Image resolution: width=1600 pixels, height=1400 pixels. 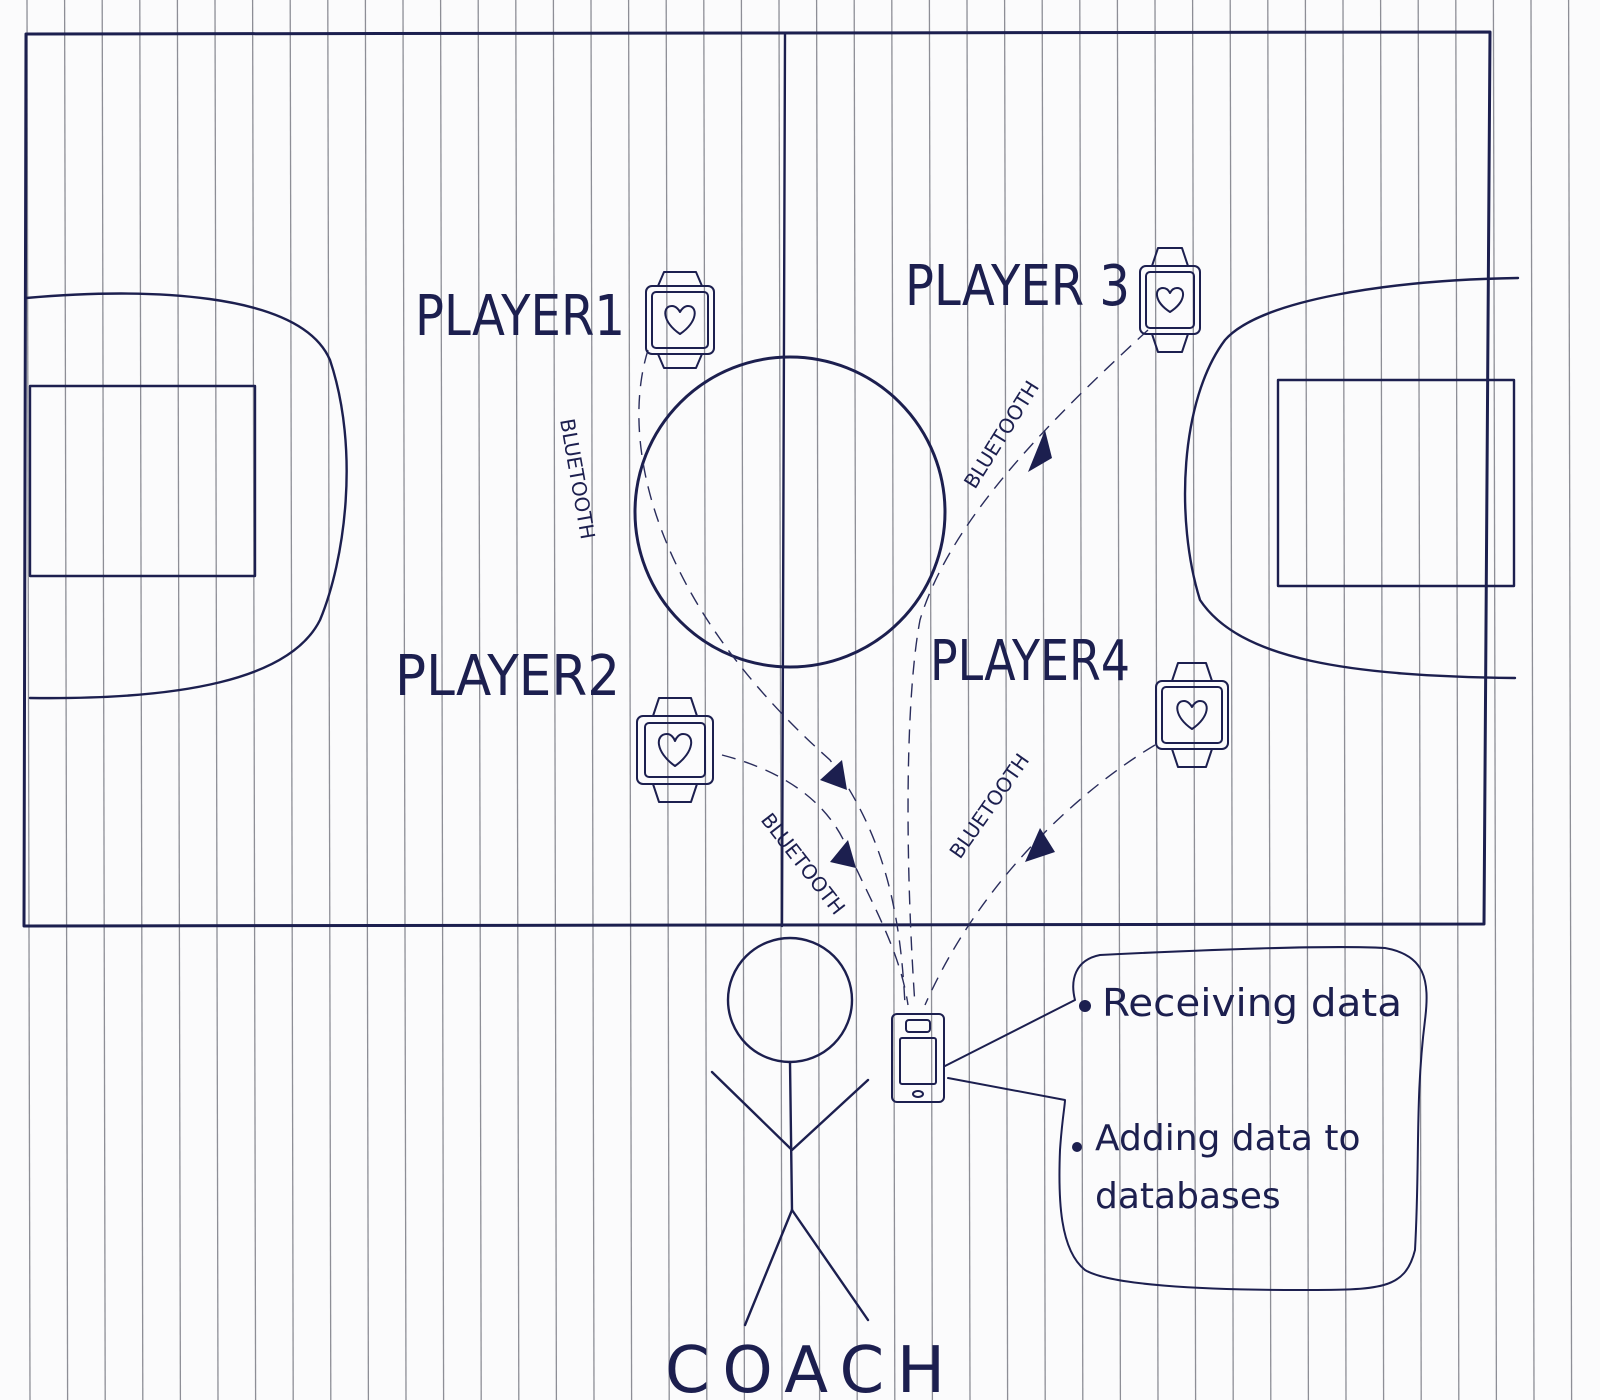 I want to click on callout-item-adding-data: Adding data to databases, so click(x=1228, y=1167).